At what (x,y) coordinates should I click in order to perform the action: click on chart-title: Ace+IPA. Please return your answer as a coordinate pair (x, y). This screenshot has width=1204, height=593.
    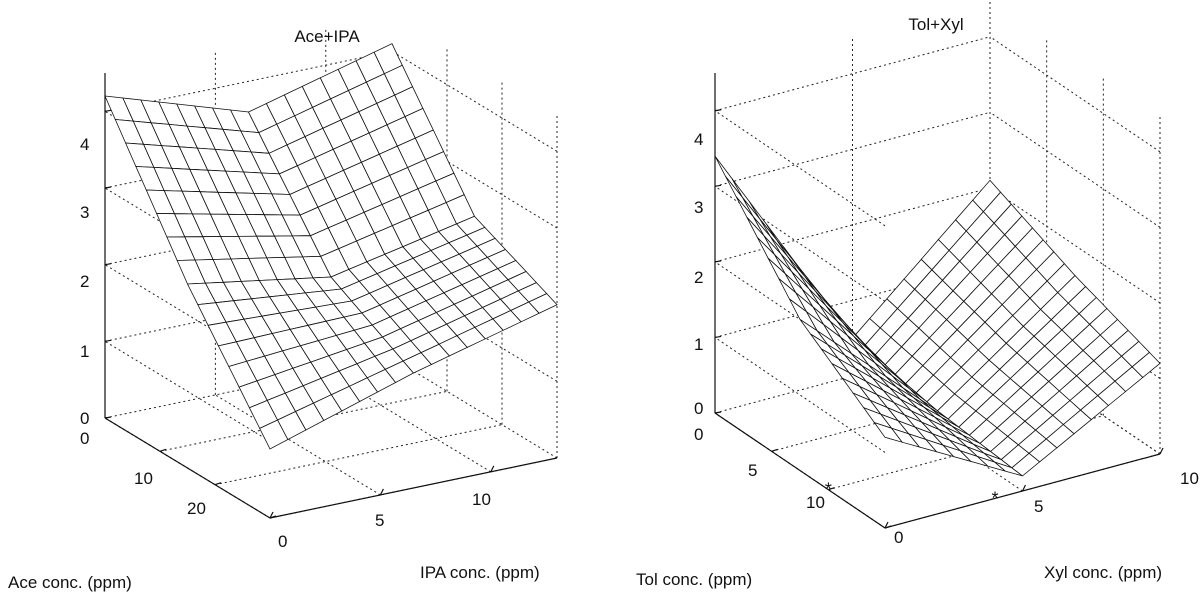
    Looking at the image, I should click on (327, 36).